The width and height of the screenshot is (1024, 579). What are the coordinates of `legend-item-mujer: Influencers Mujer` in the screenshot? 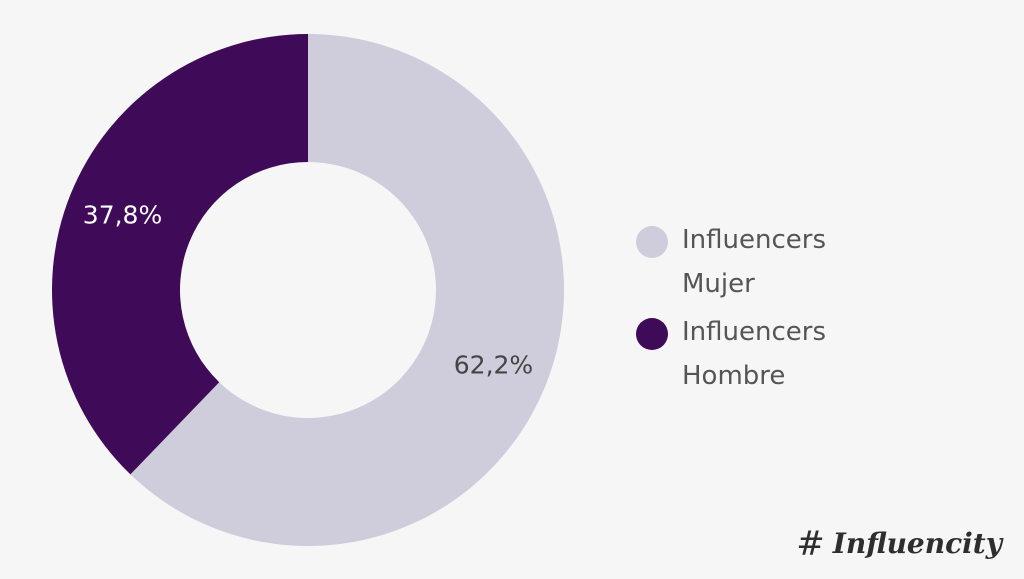 It's located at (801, 265).